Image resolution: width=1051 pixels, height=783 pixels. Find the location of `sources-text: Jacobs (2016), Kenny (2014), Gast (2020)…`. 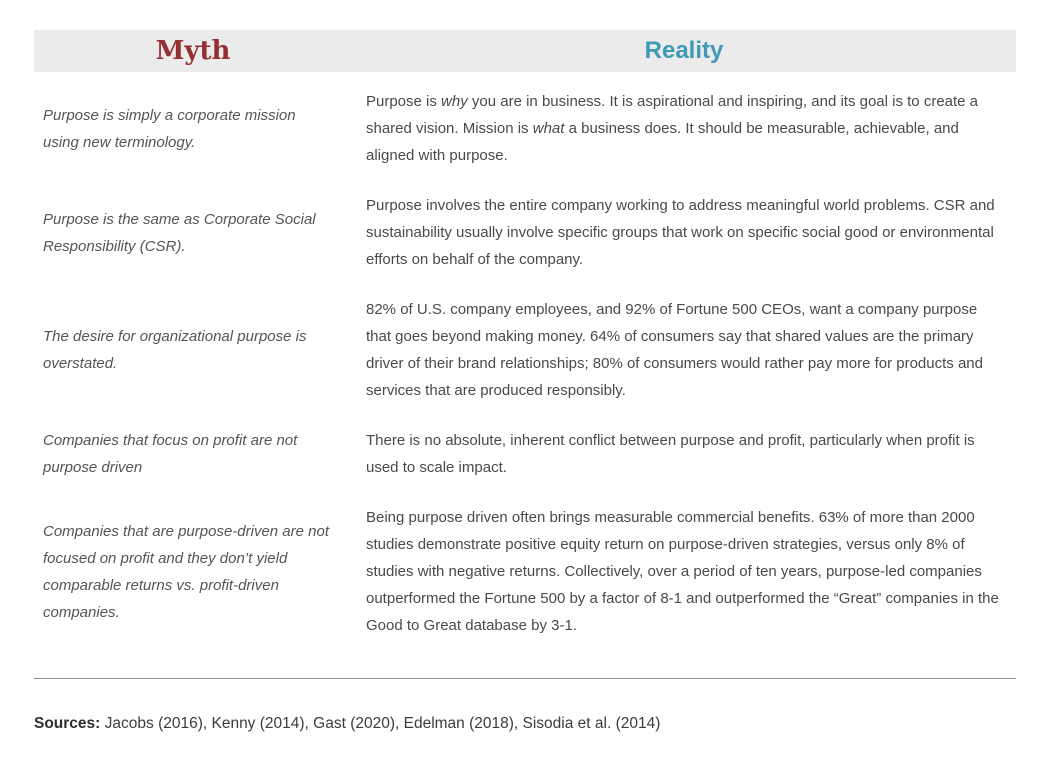

sources-text: Jacobs (2016), Kenny (2014), Gast (2020)… is located at coordinates (380, 723).